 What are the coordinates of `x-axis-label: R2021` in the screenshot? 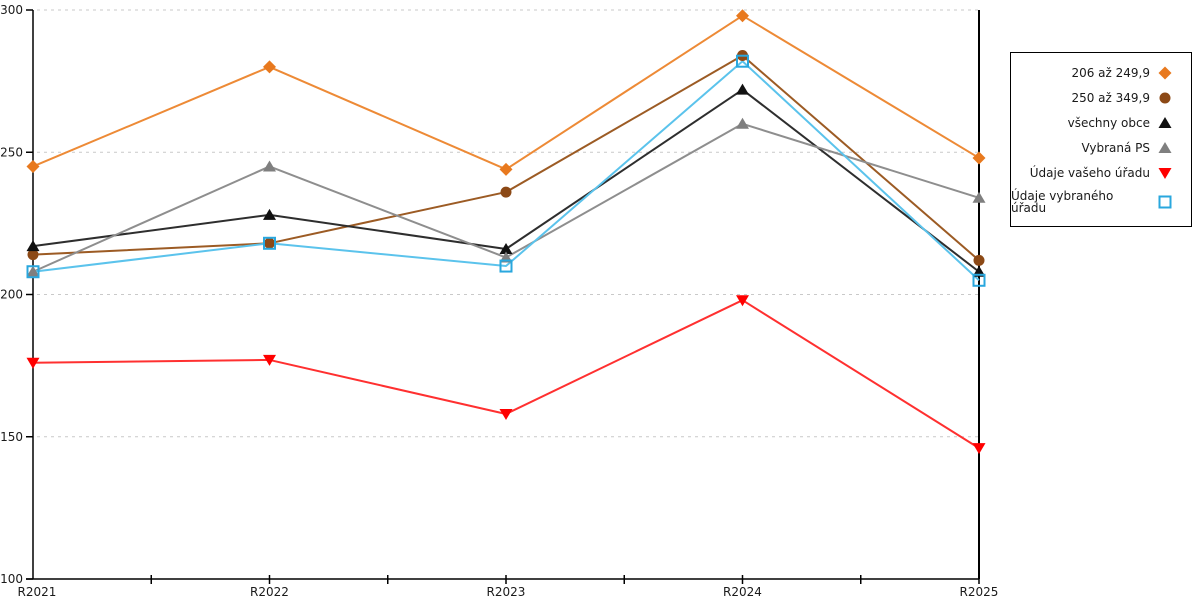 It's located at (37, 592).